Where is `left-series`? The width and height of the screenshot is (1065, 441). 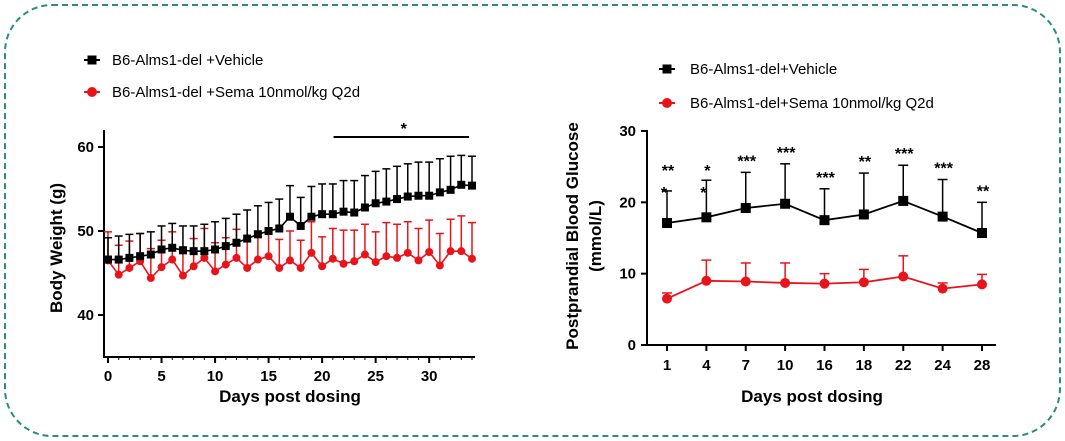 left-series is located at coordinates (290, 218).